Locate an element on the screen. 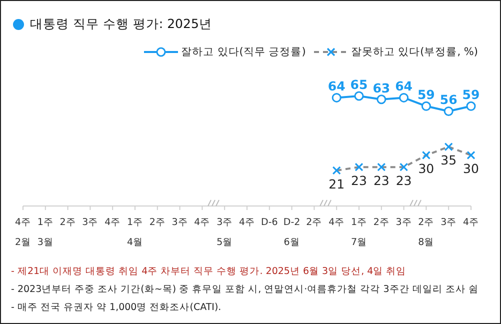 Image resolution: width=501 pixels, height=324 pixels. x-tick-label: 4주 2월 is located at coordinates (23, 232).